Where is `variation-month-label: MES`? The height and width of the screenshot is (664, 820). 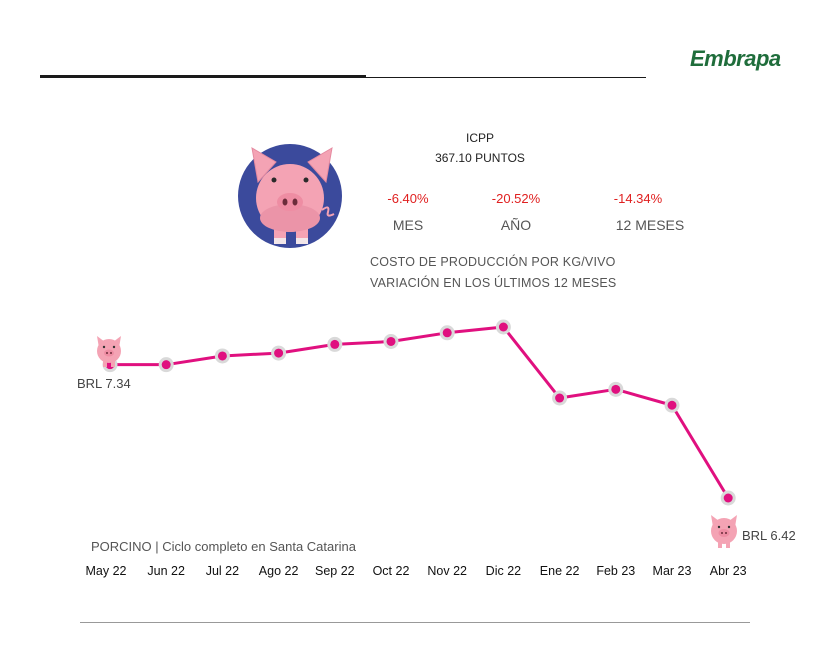 variation-month-label: MES is located at coordinates (408, 225).